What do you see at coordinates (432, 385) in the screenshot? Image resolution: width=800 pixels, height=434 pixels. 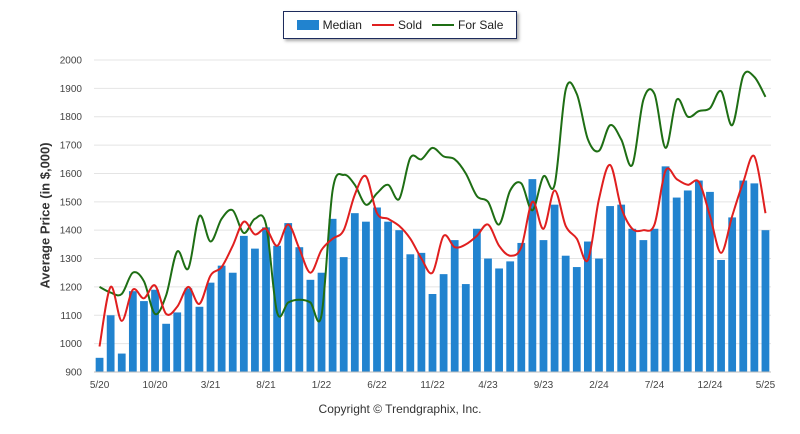 I see `x-tick-label: 11/22` at bounding box center [432, 385].